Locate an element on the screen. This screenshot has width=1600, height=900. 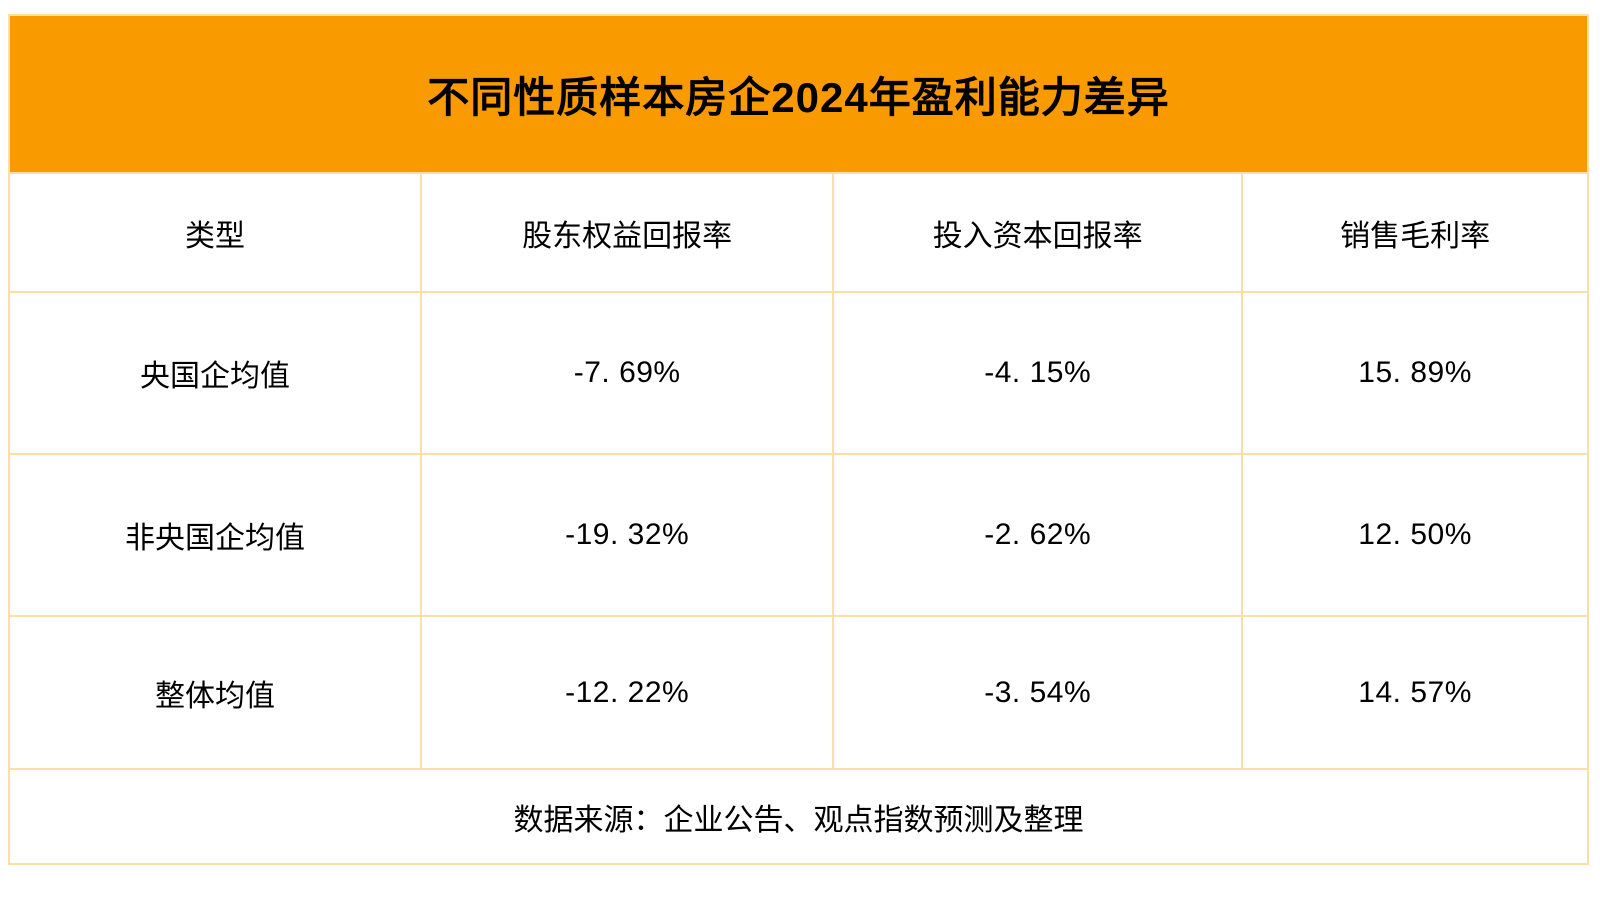
cell-gross-margin: 15. 89% is located at coordinates (1415, 373).